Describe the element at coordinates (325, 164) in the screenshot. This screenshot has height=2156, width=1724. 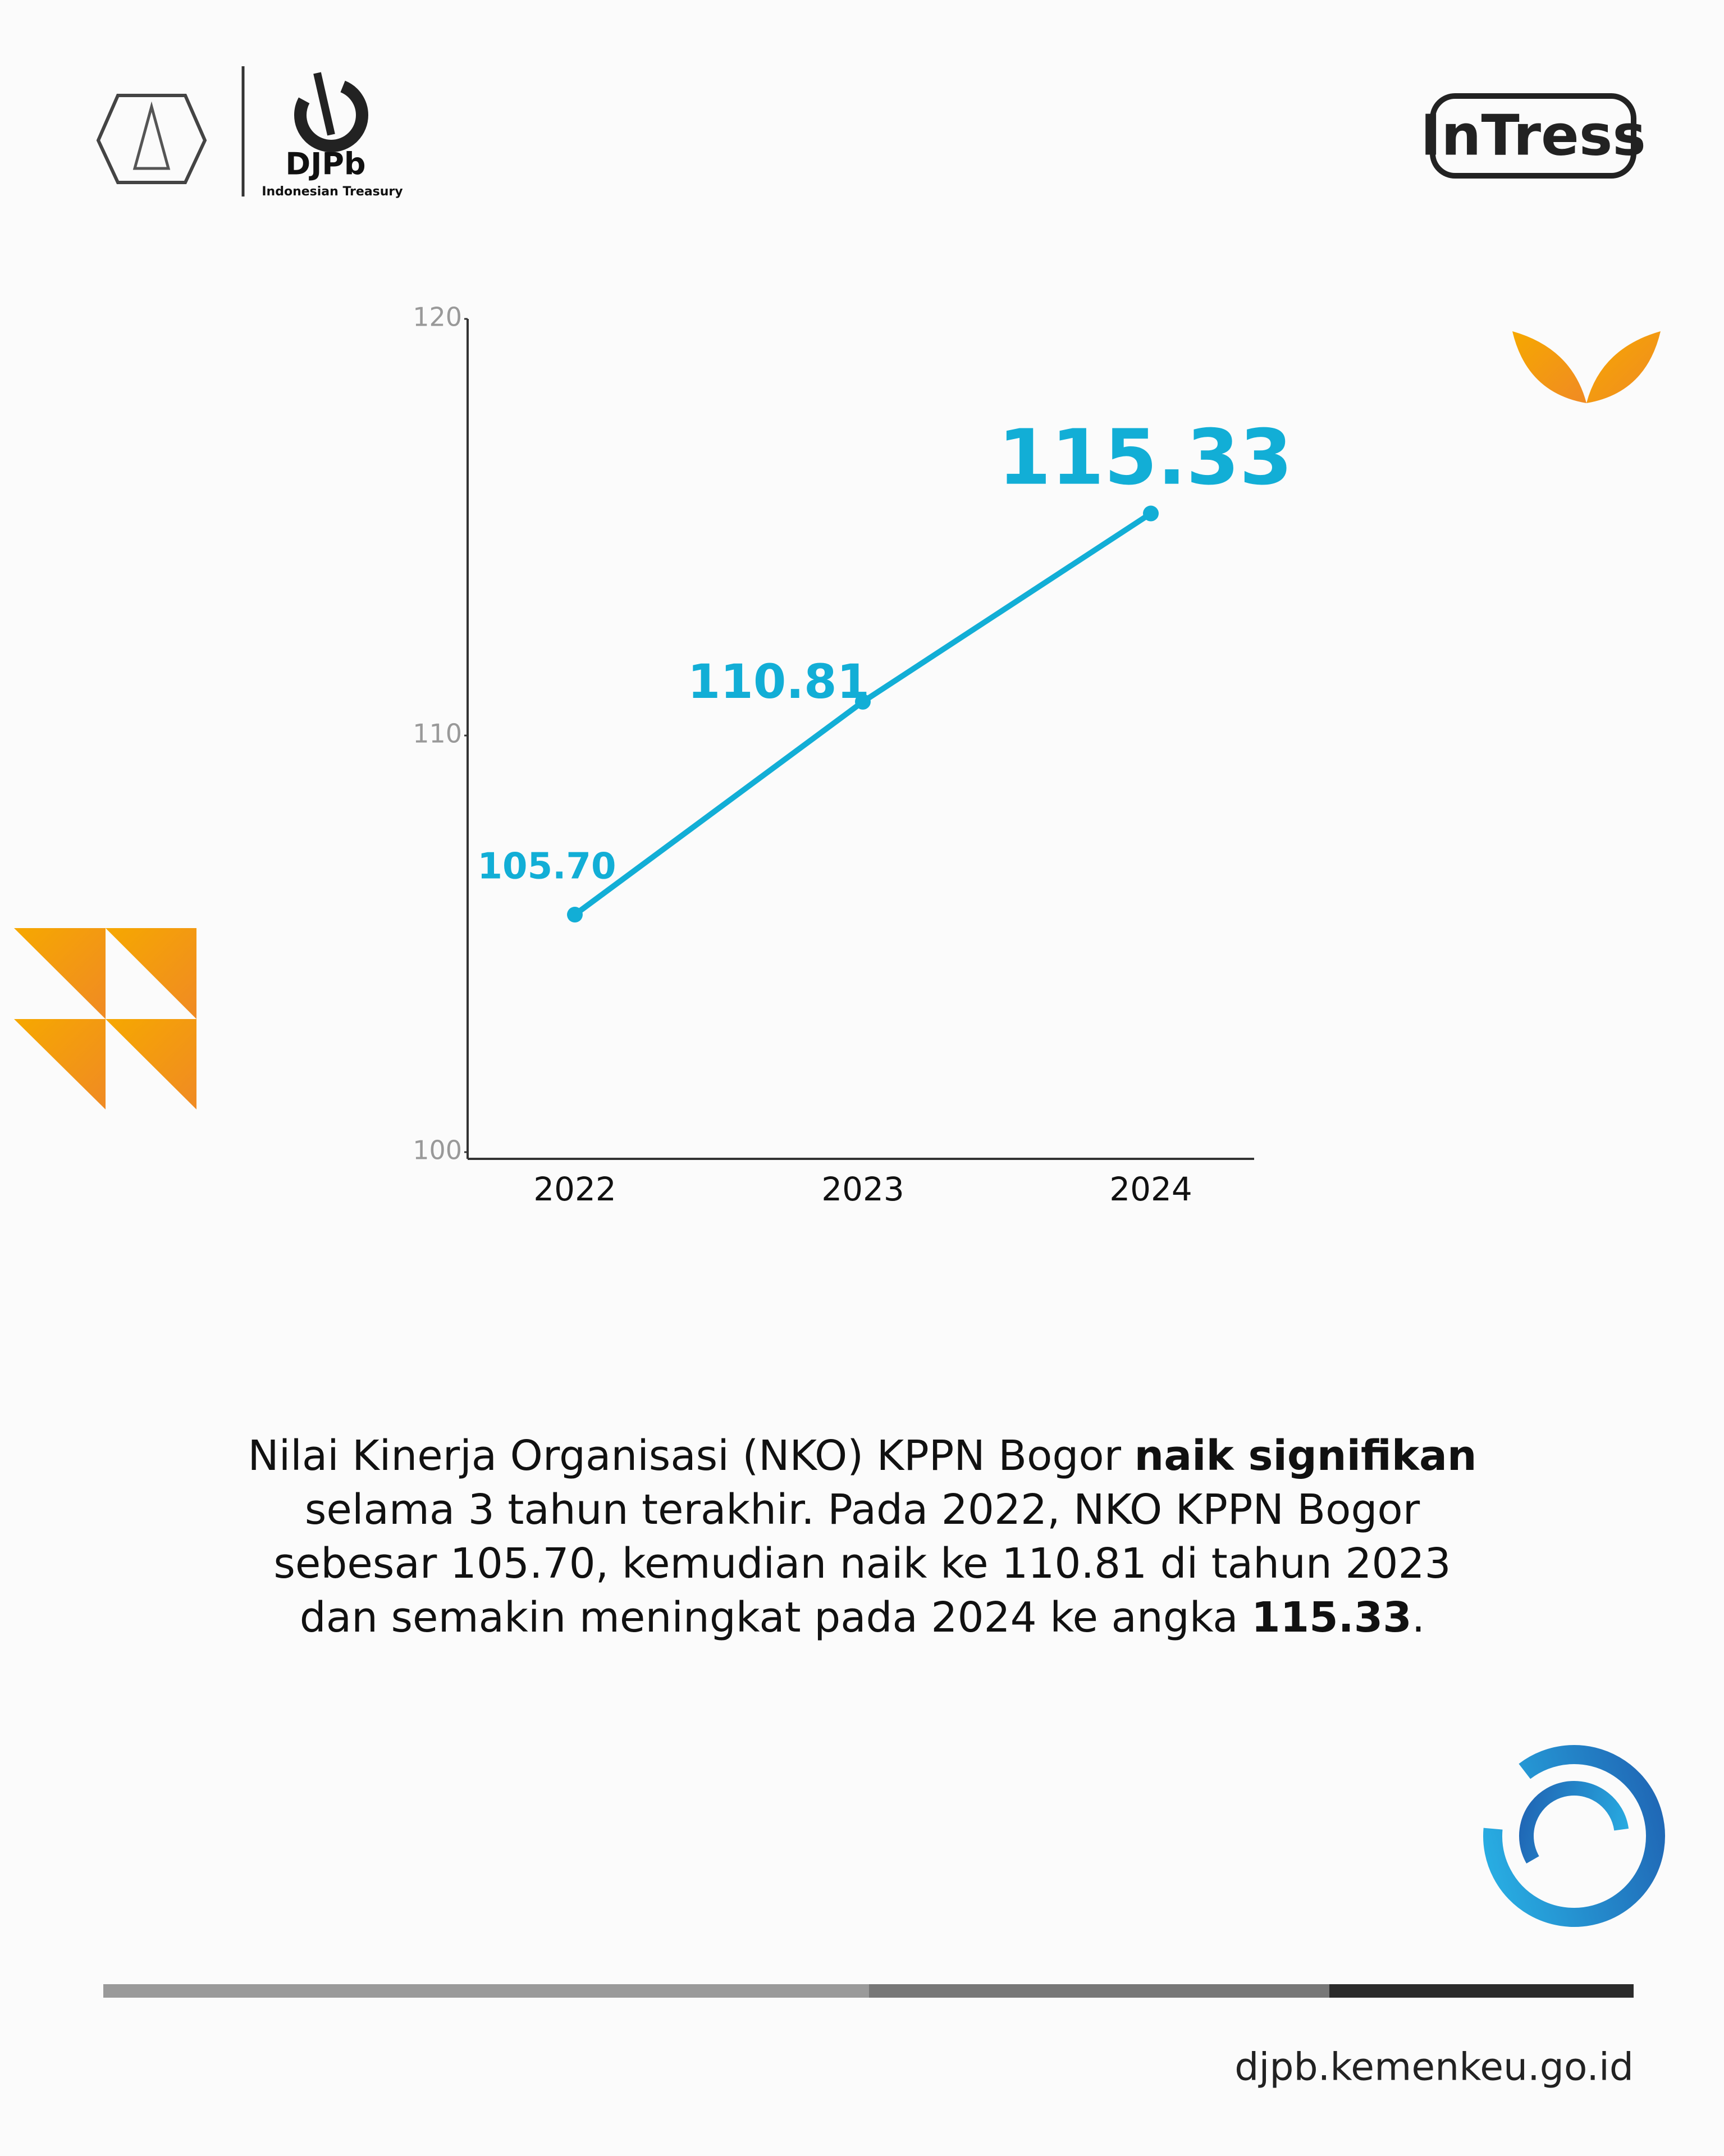
I see `brand: DJPb` at that location.